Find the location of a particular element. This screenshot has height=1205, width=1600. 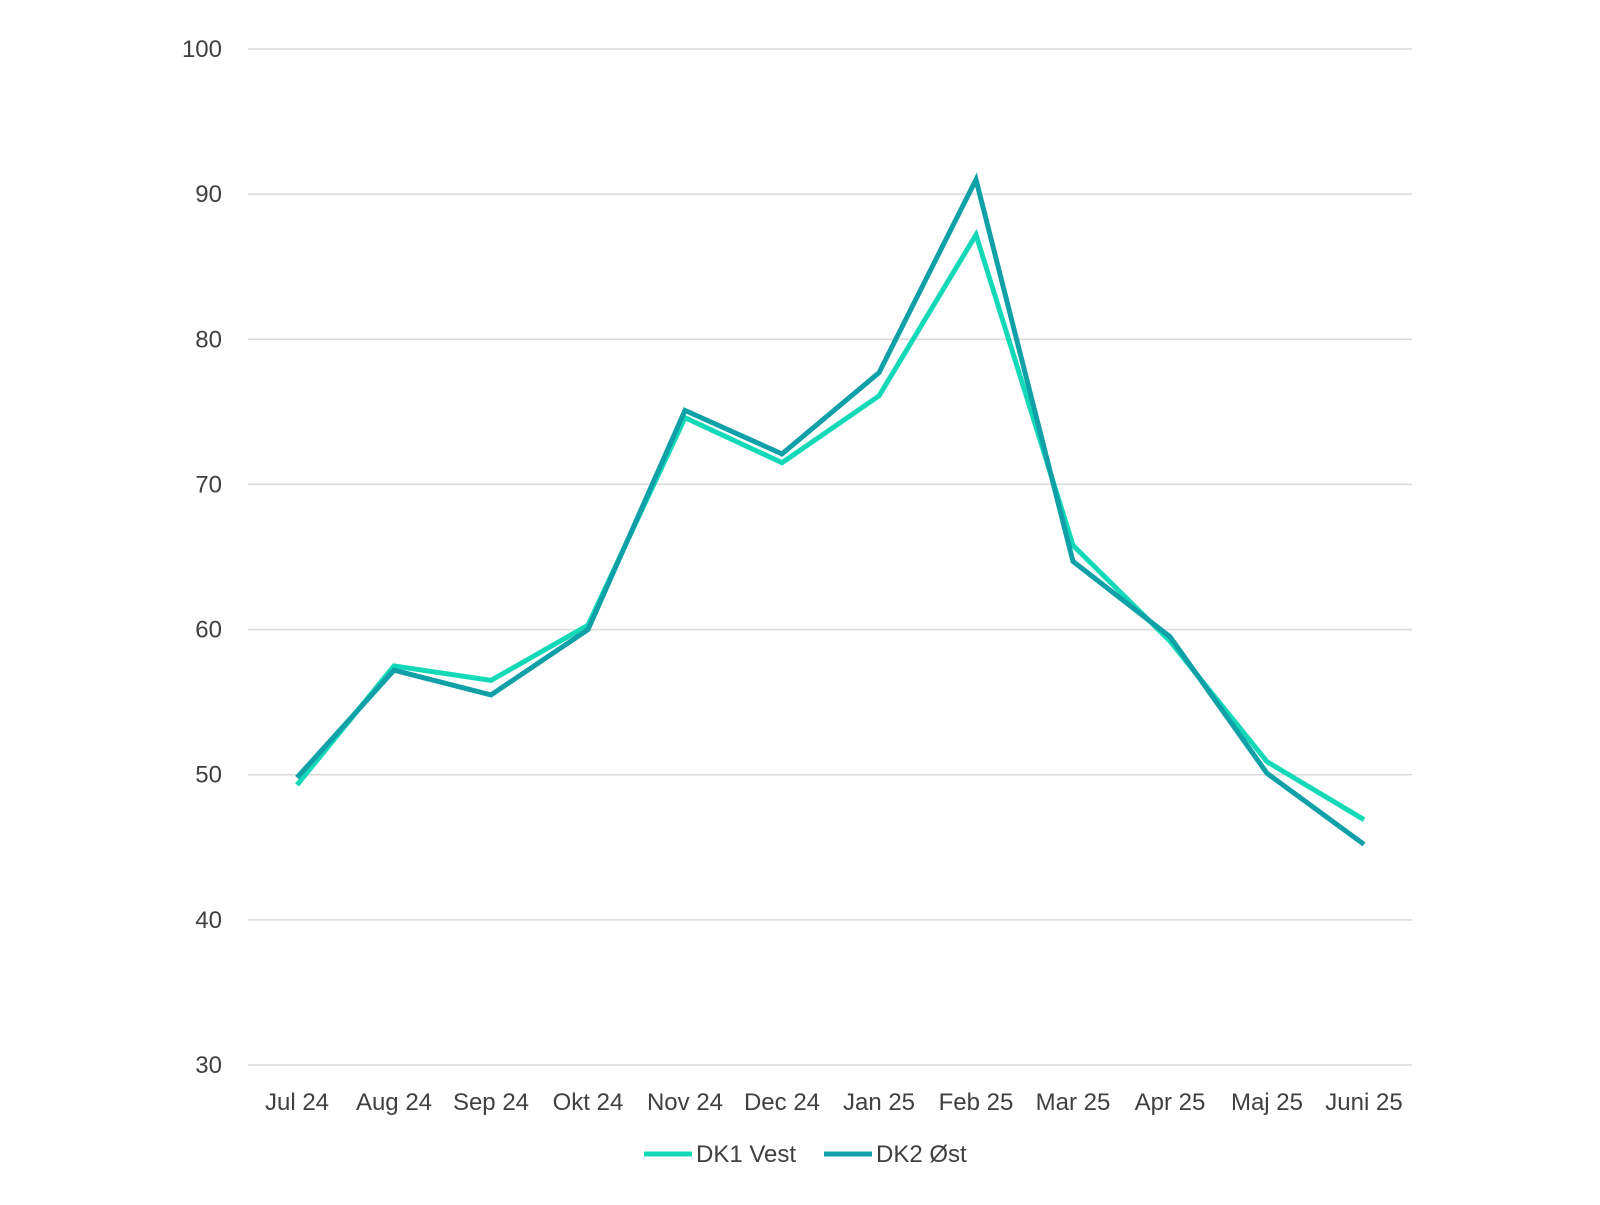

y-tick-label: 30 is located at coordinates (208, 1065).